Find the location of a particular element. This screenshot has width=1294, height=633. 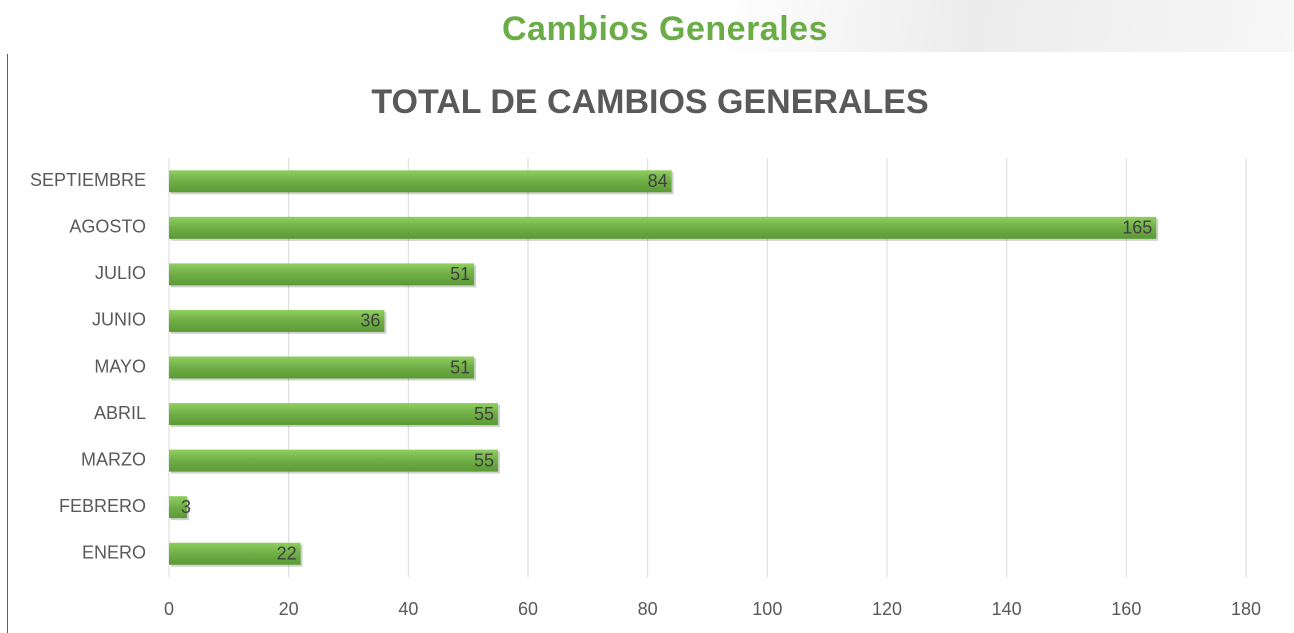

x-tick-label: 80 is located at coordinates (648, 609).